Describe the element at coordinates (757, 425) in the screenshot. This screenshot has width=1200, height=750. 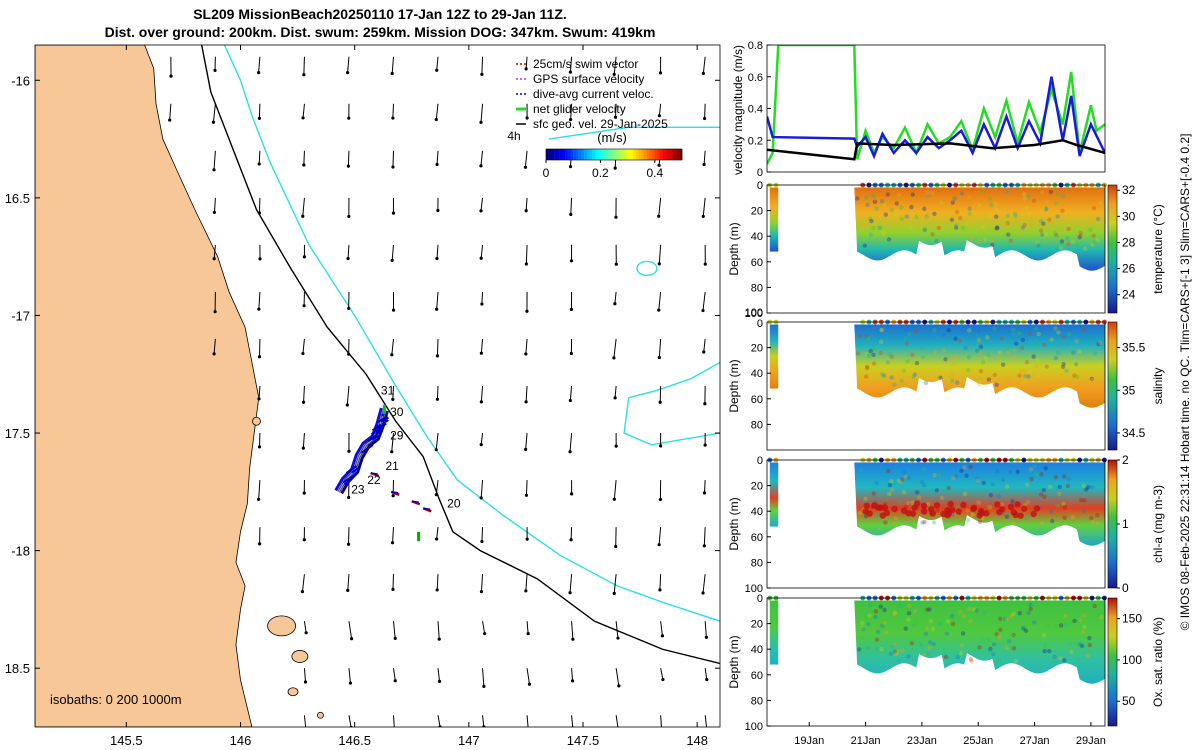
I see `section-ytick-label: 80` at that location.